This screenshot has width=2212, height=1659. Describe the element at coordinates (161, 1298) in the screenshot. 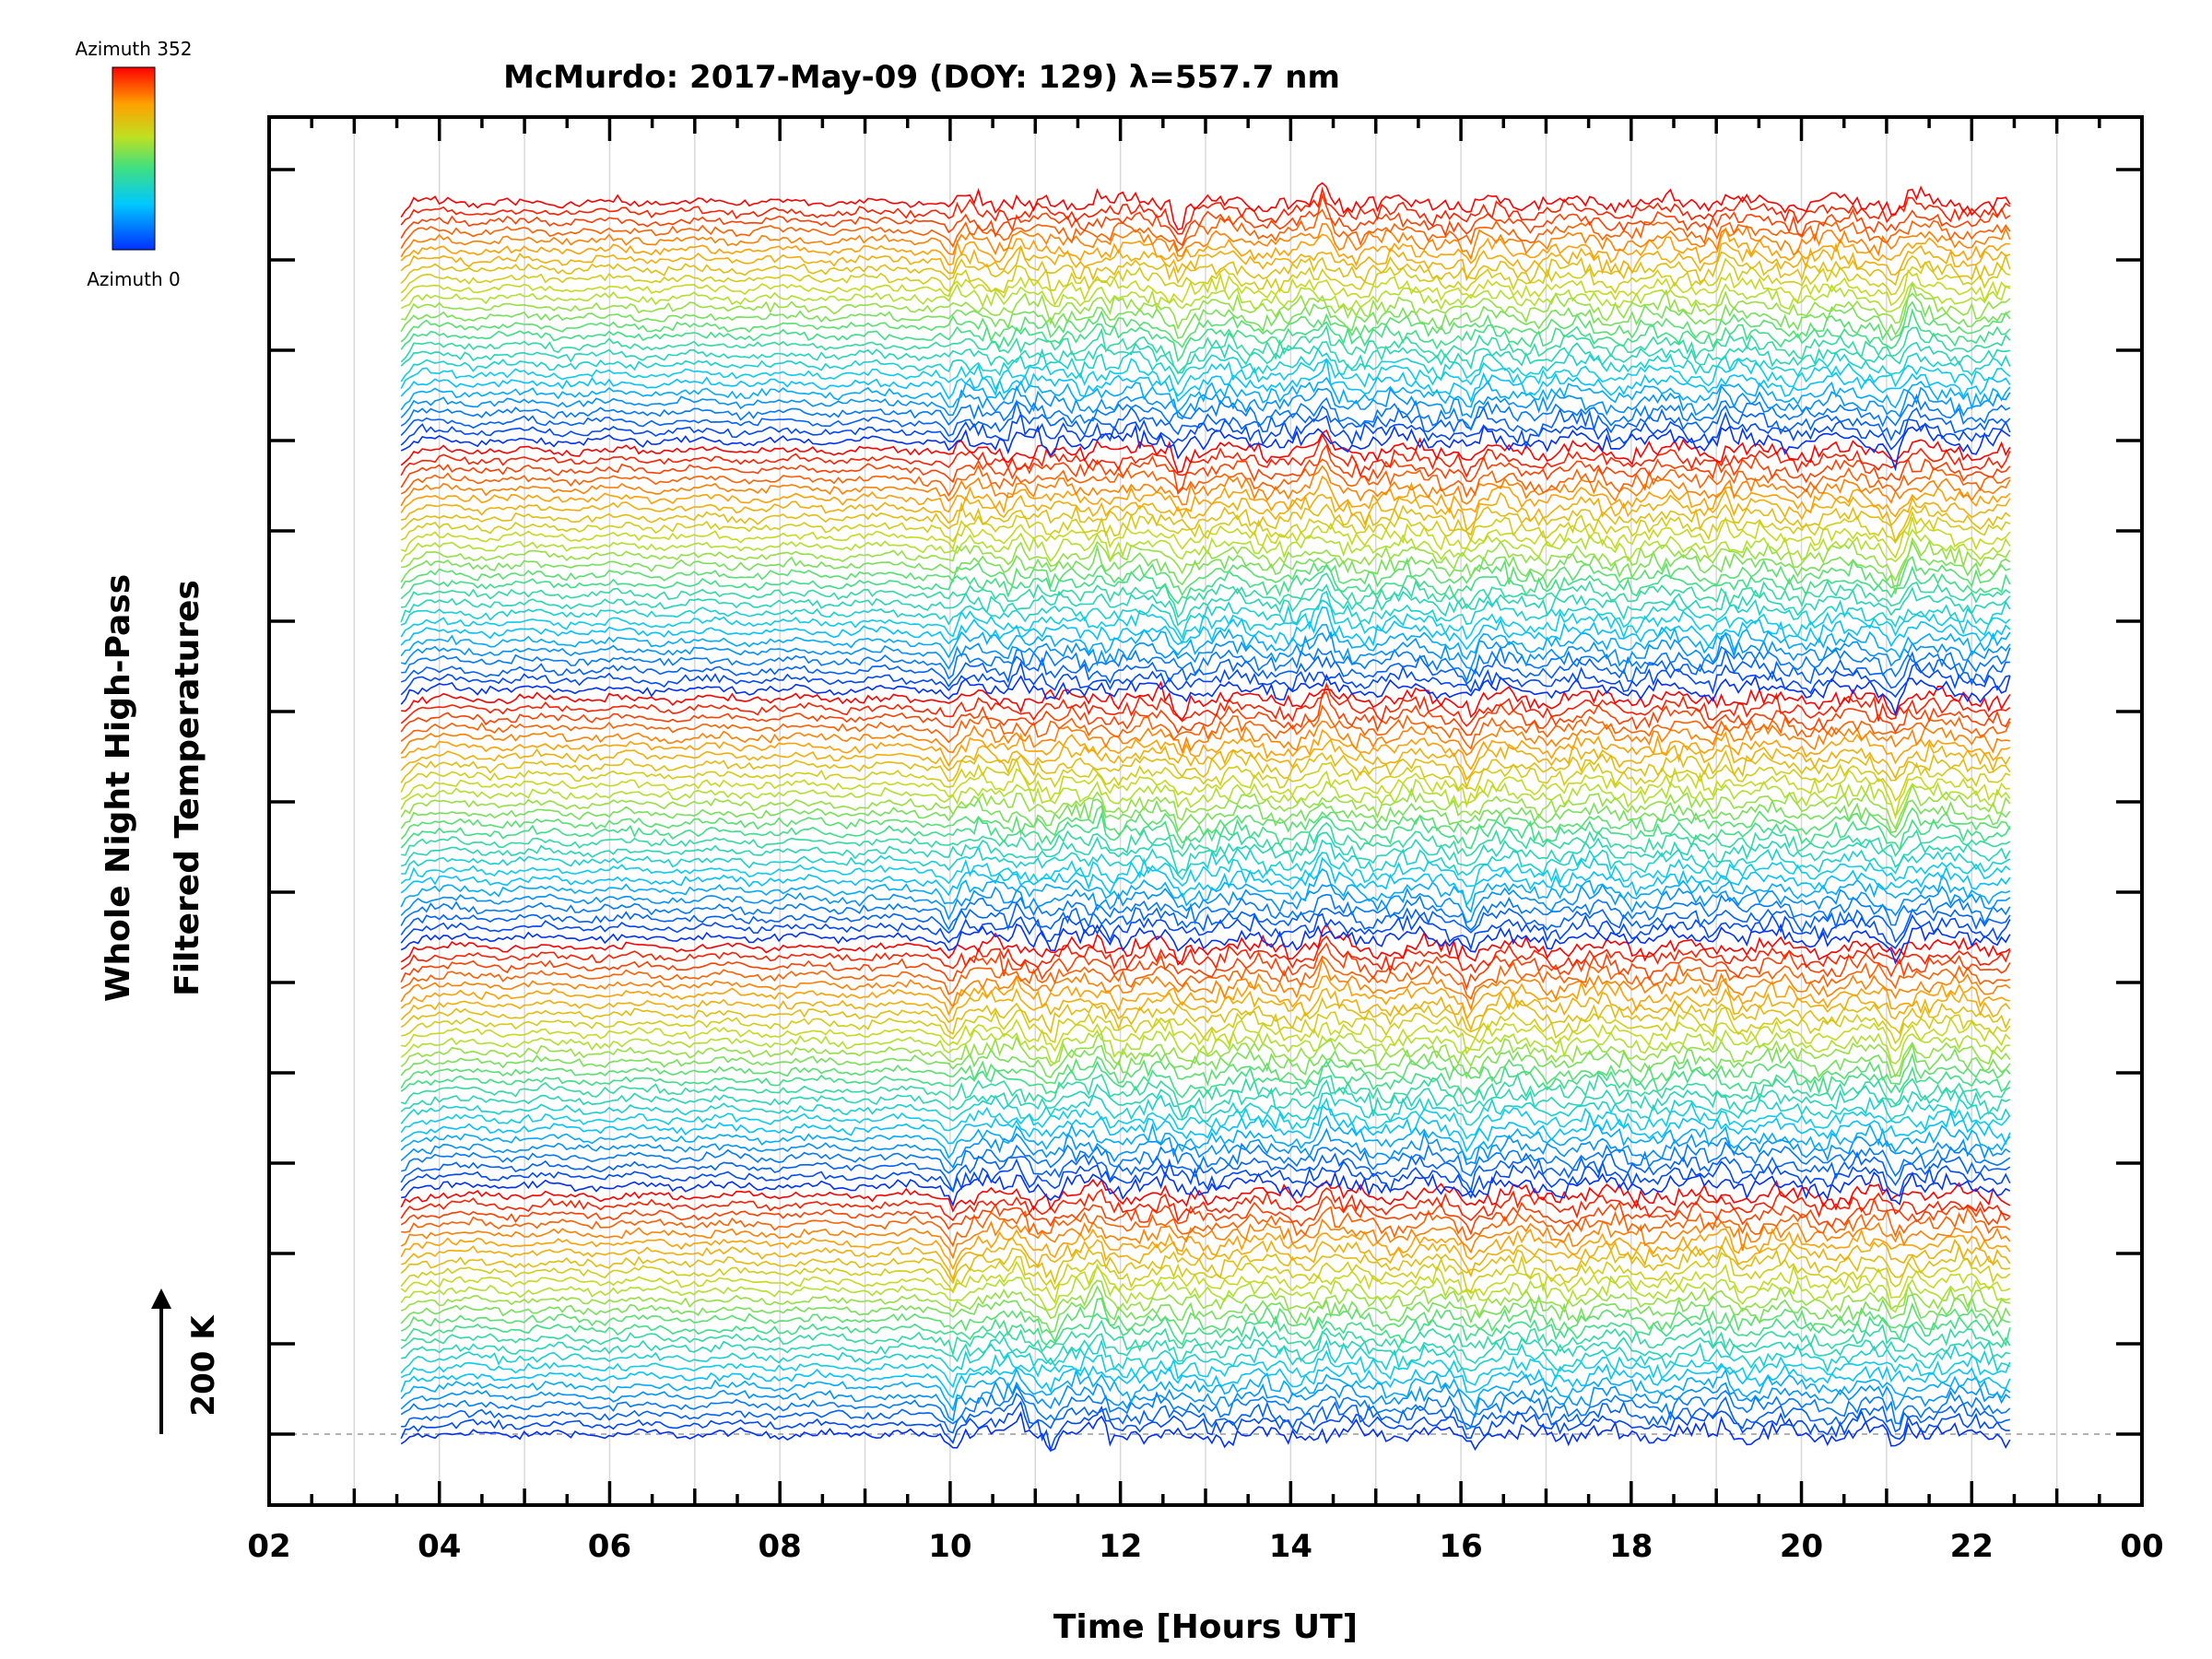

I see `scale-bar-arrow-head` at that location.